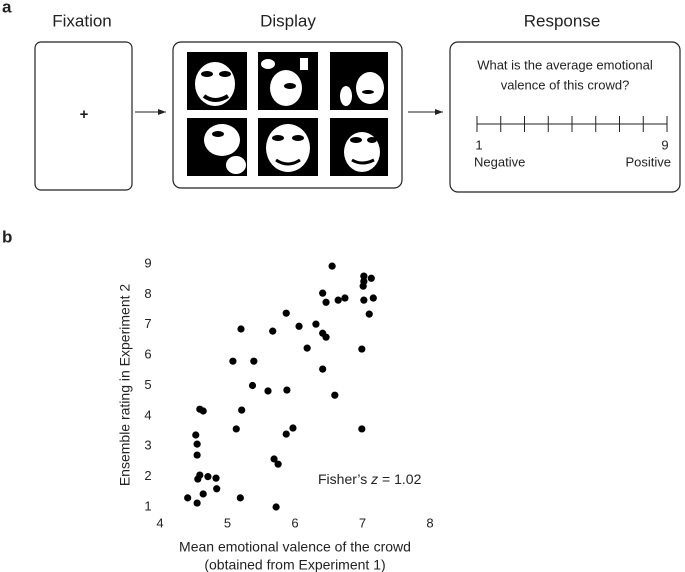 This screenshot has width=685, height=572. I want to click on question-line: What is the average emotional, so click(565, 64).